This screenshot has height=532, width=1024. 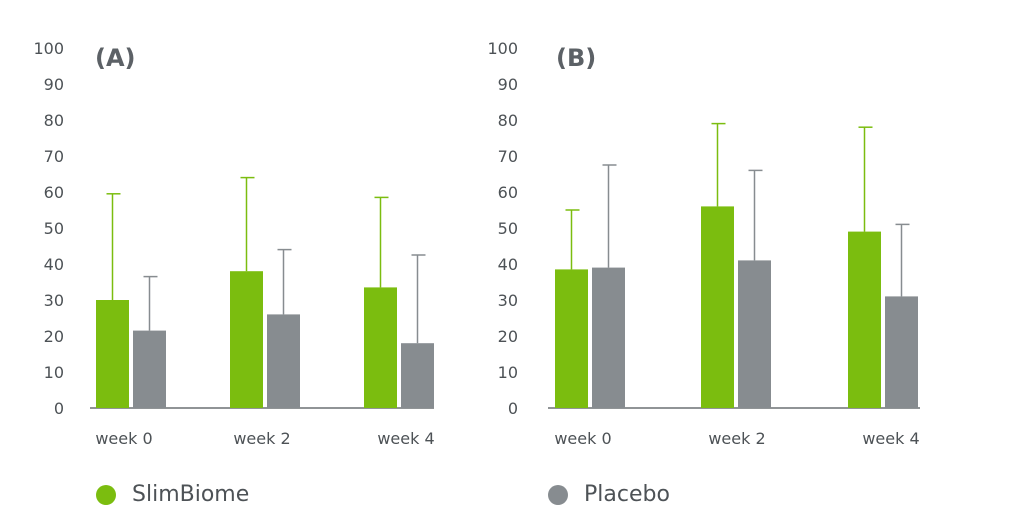 What do you see at coordinates (48, 48) in the screenshot?
I see `panel-a-ytick-label: 100` at bounding box center [48, 48].